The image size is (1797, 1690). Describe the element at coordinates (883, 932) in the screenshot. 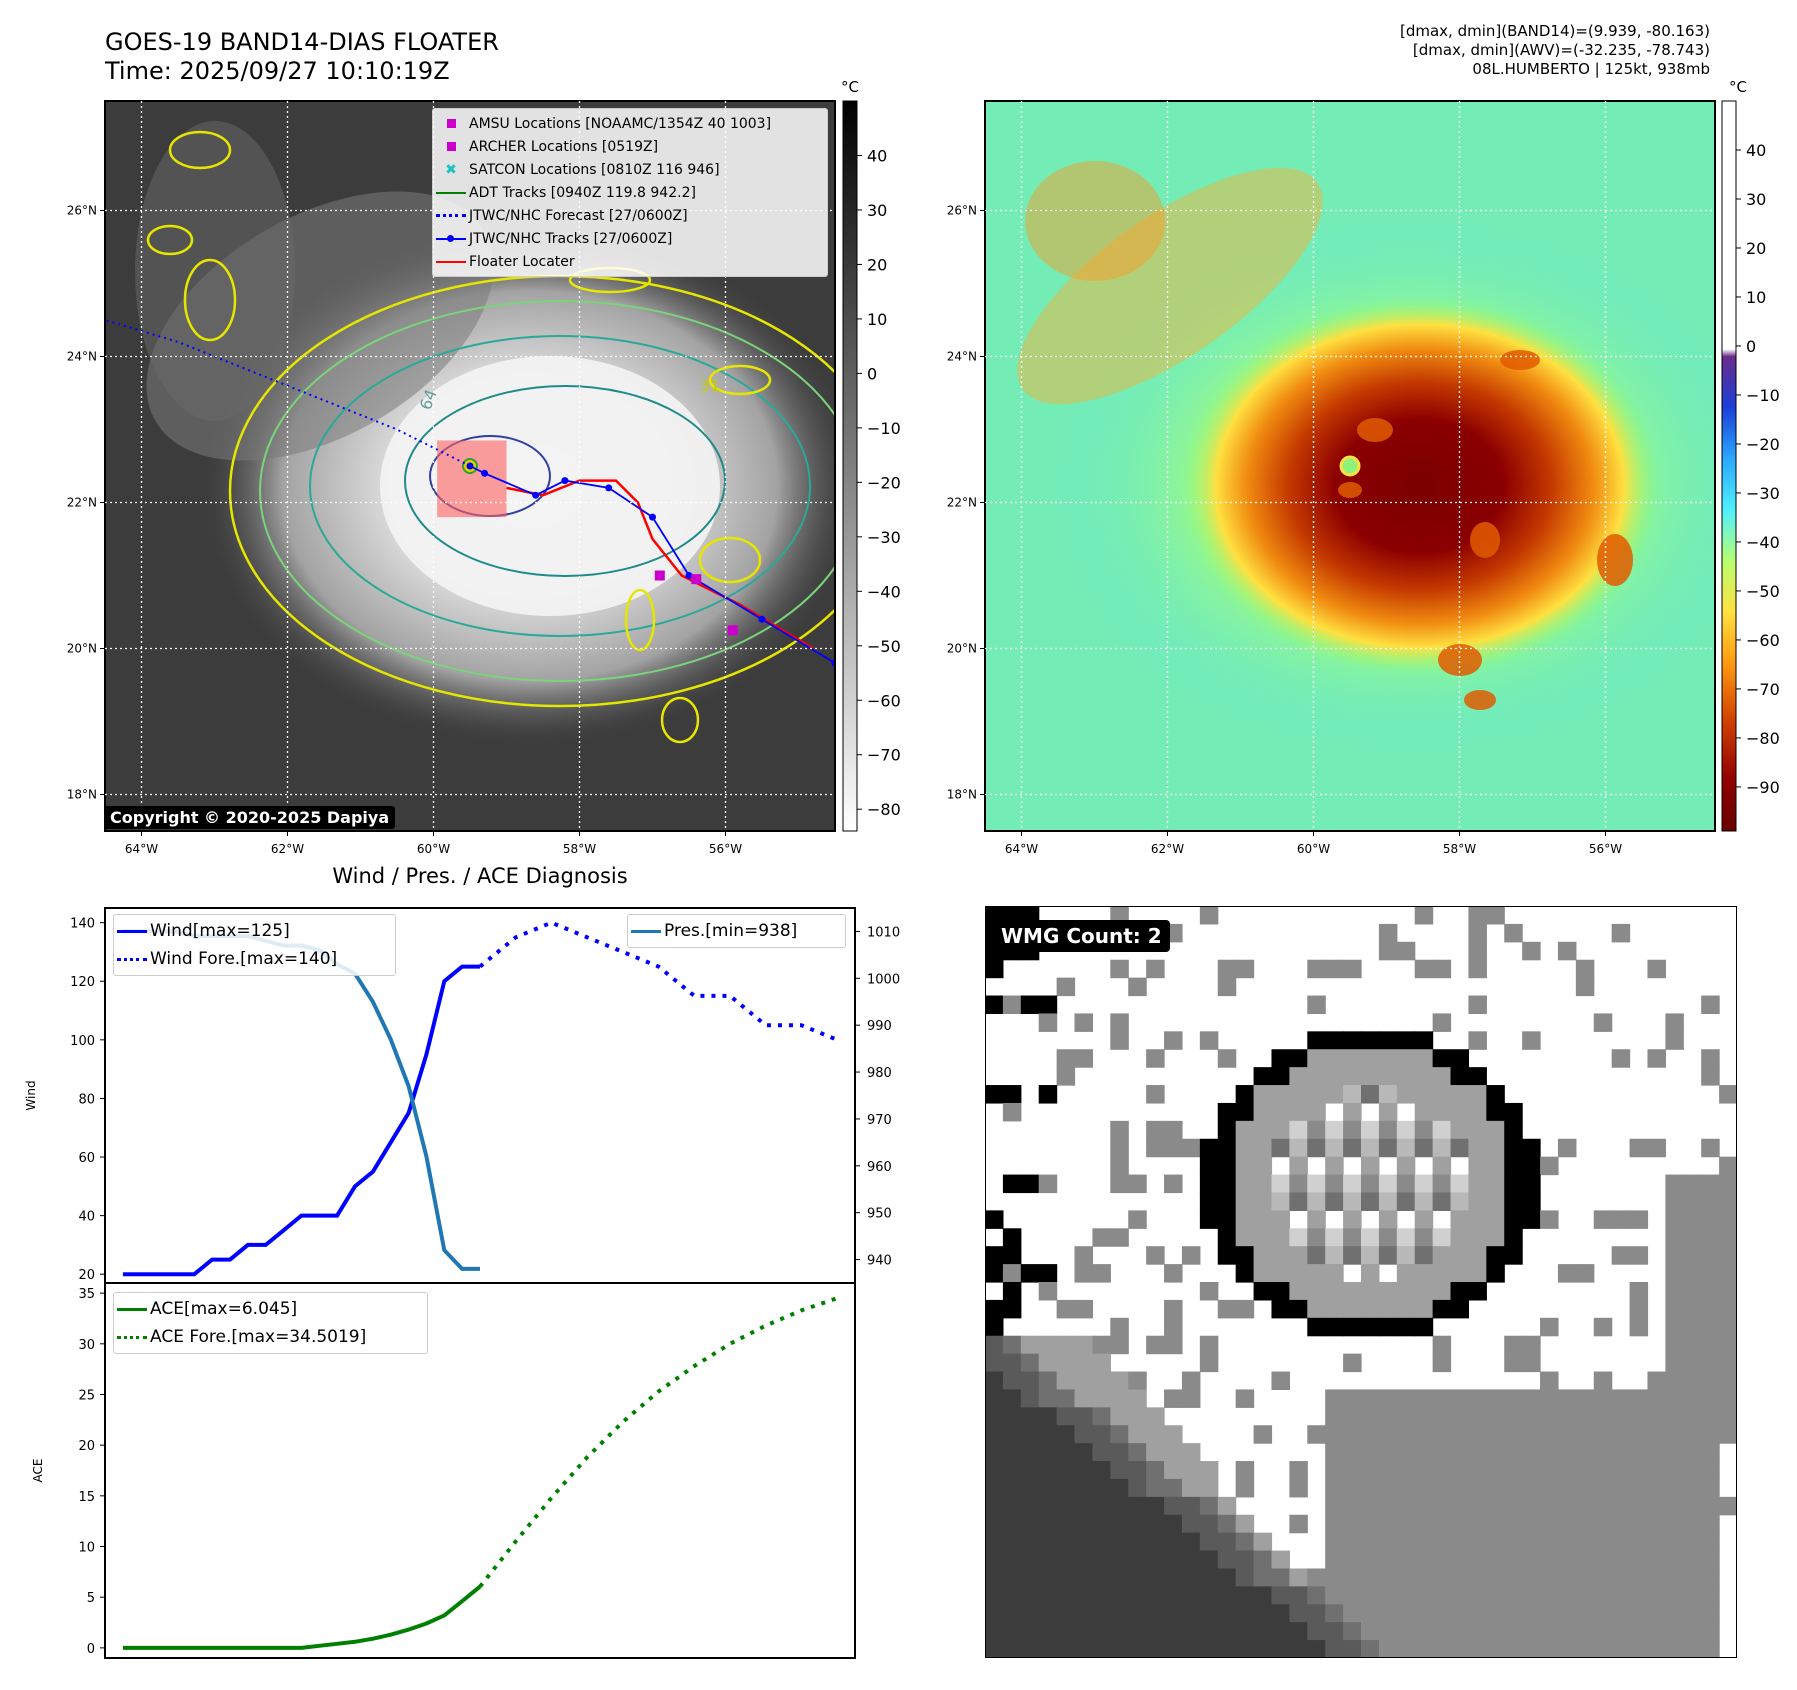

I see `pressure-ytick-label: 1010` at that location.